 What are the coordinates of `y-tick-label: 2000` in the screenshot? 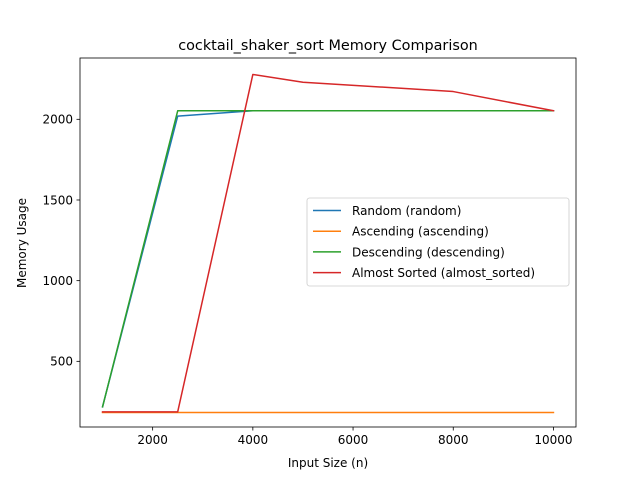 It's located at (57, 120).